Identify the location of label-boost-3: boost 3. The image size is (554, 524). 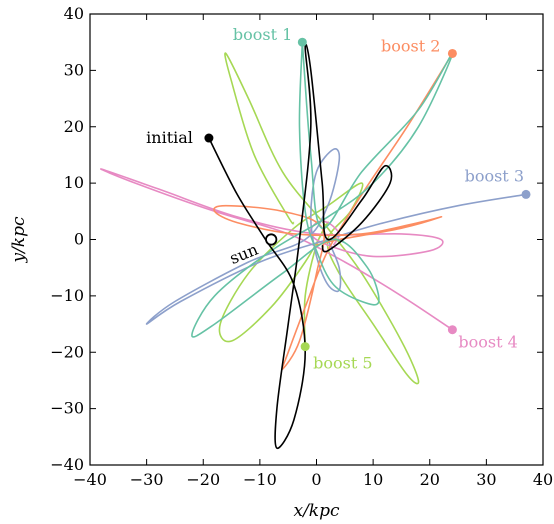
(494, 175).